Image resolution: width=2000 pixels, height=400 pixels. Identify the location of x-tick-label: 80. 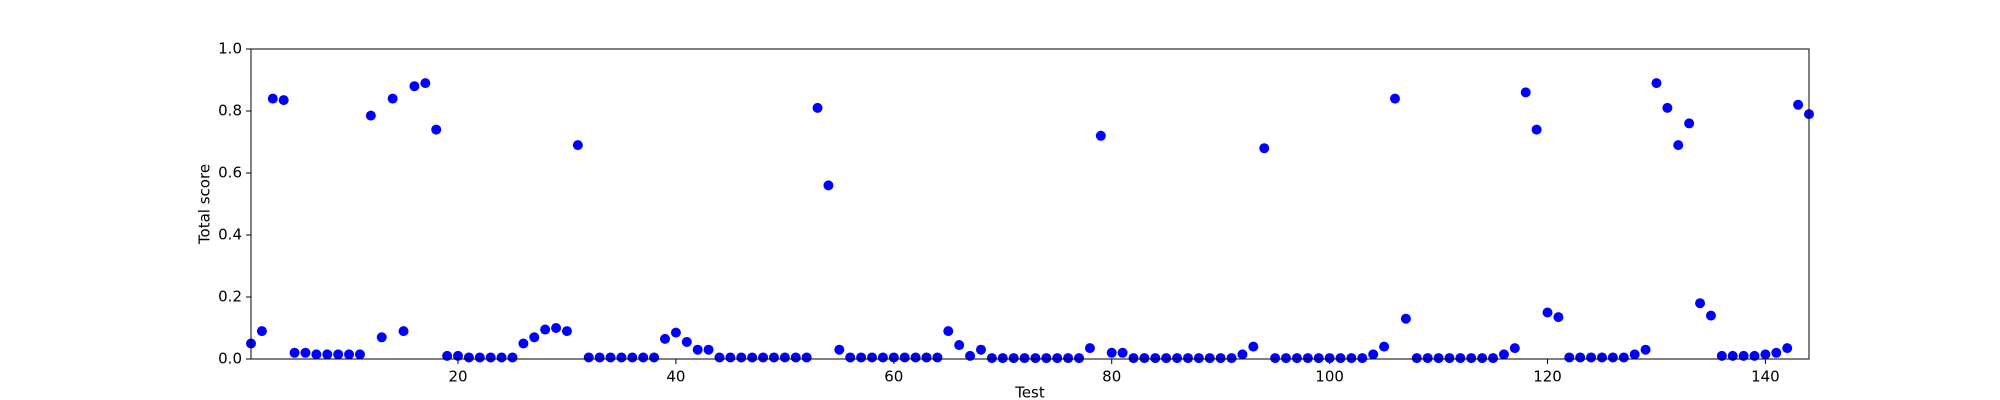
(1111, 377).